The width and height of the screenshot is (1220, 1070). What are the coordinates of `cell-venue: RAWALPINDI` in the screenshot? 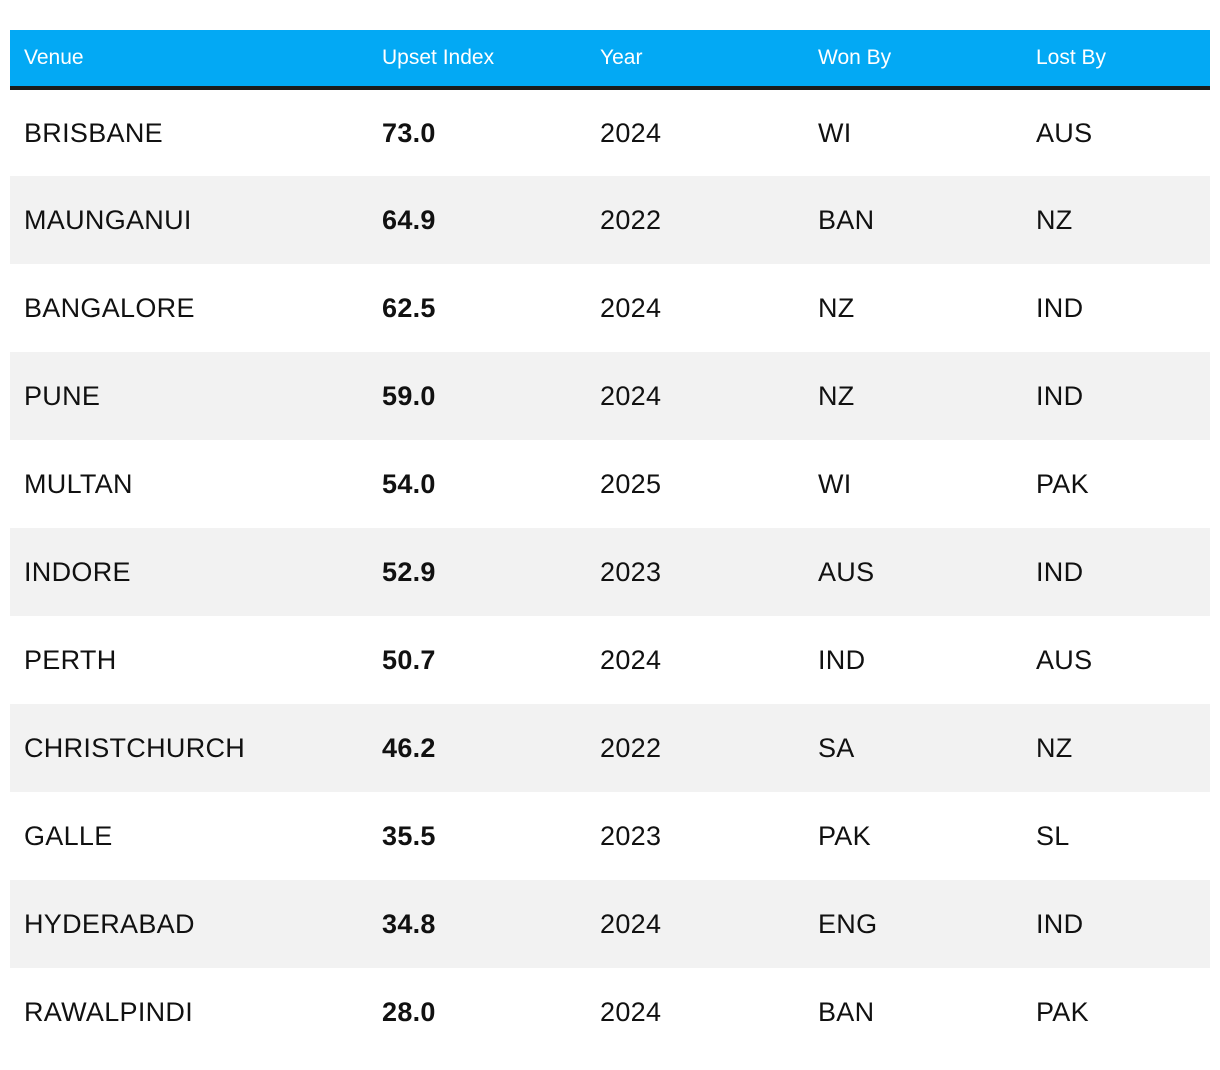 It's located at (109, 1011).